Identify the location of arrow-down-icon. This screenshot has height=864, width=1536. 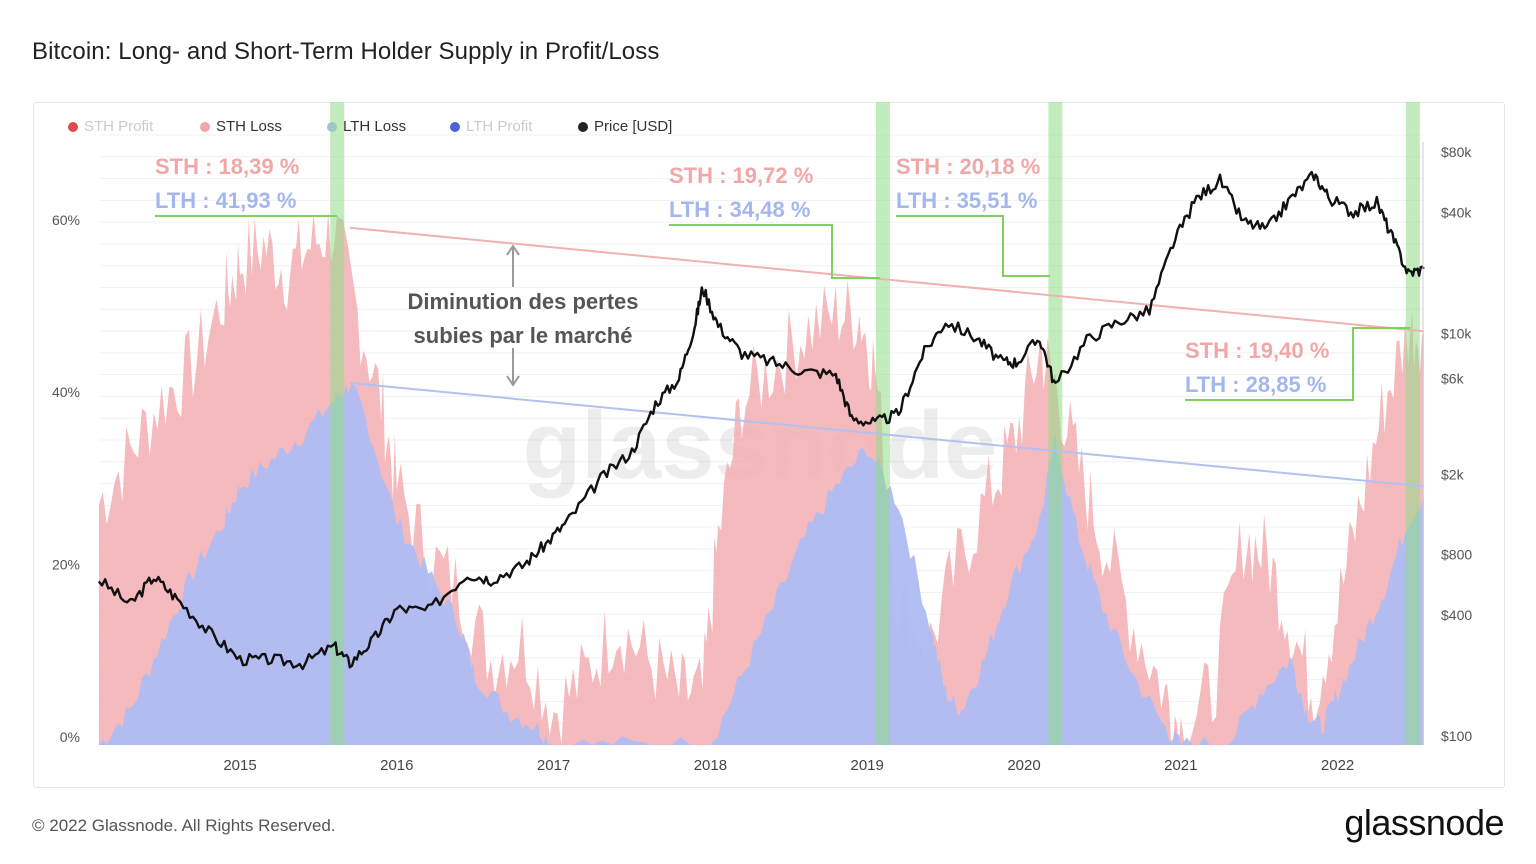
(513, 367).